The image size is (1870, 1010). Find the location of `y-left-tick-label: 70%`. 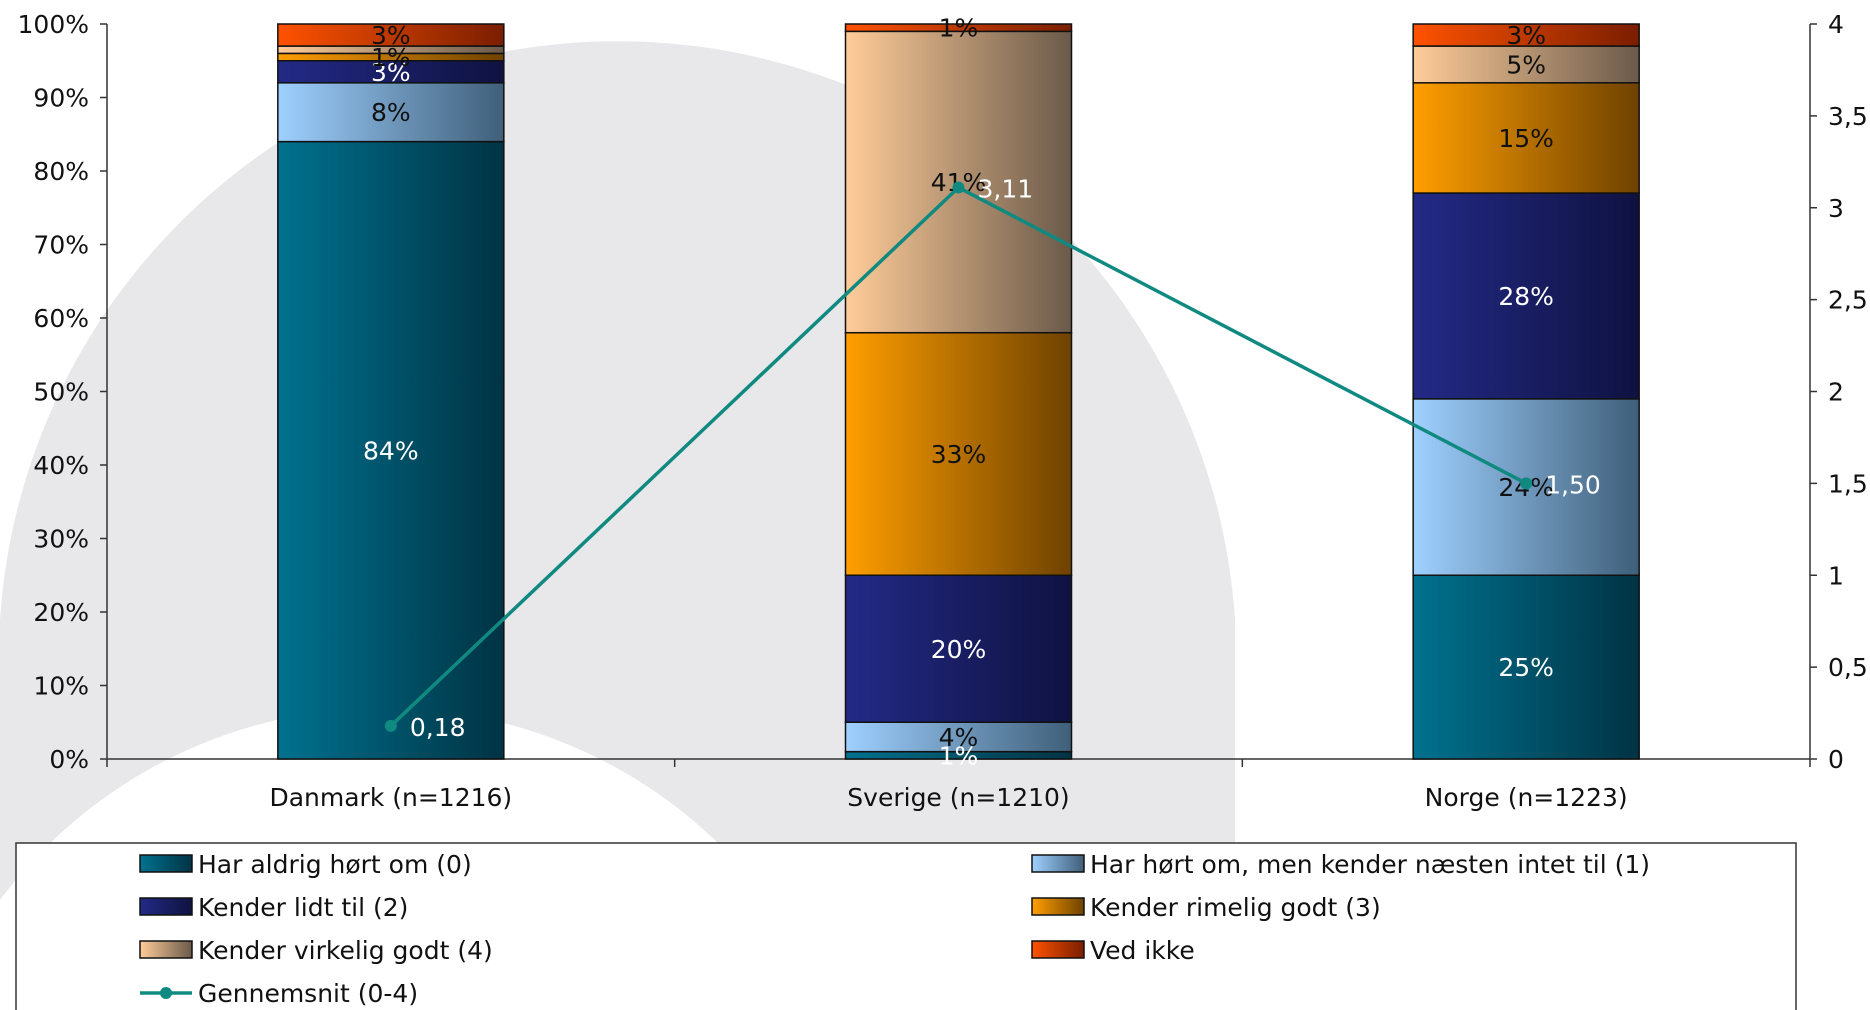

y-left-tick-label: 70% is located at coordinates (61, 245).